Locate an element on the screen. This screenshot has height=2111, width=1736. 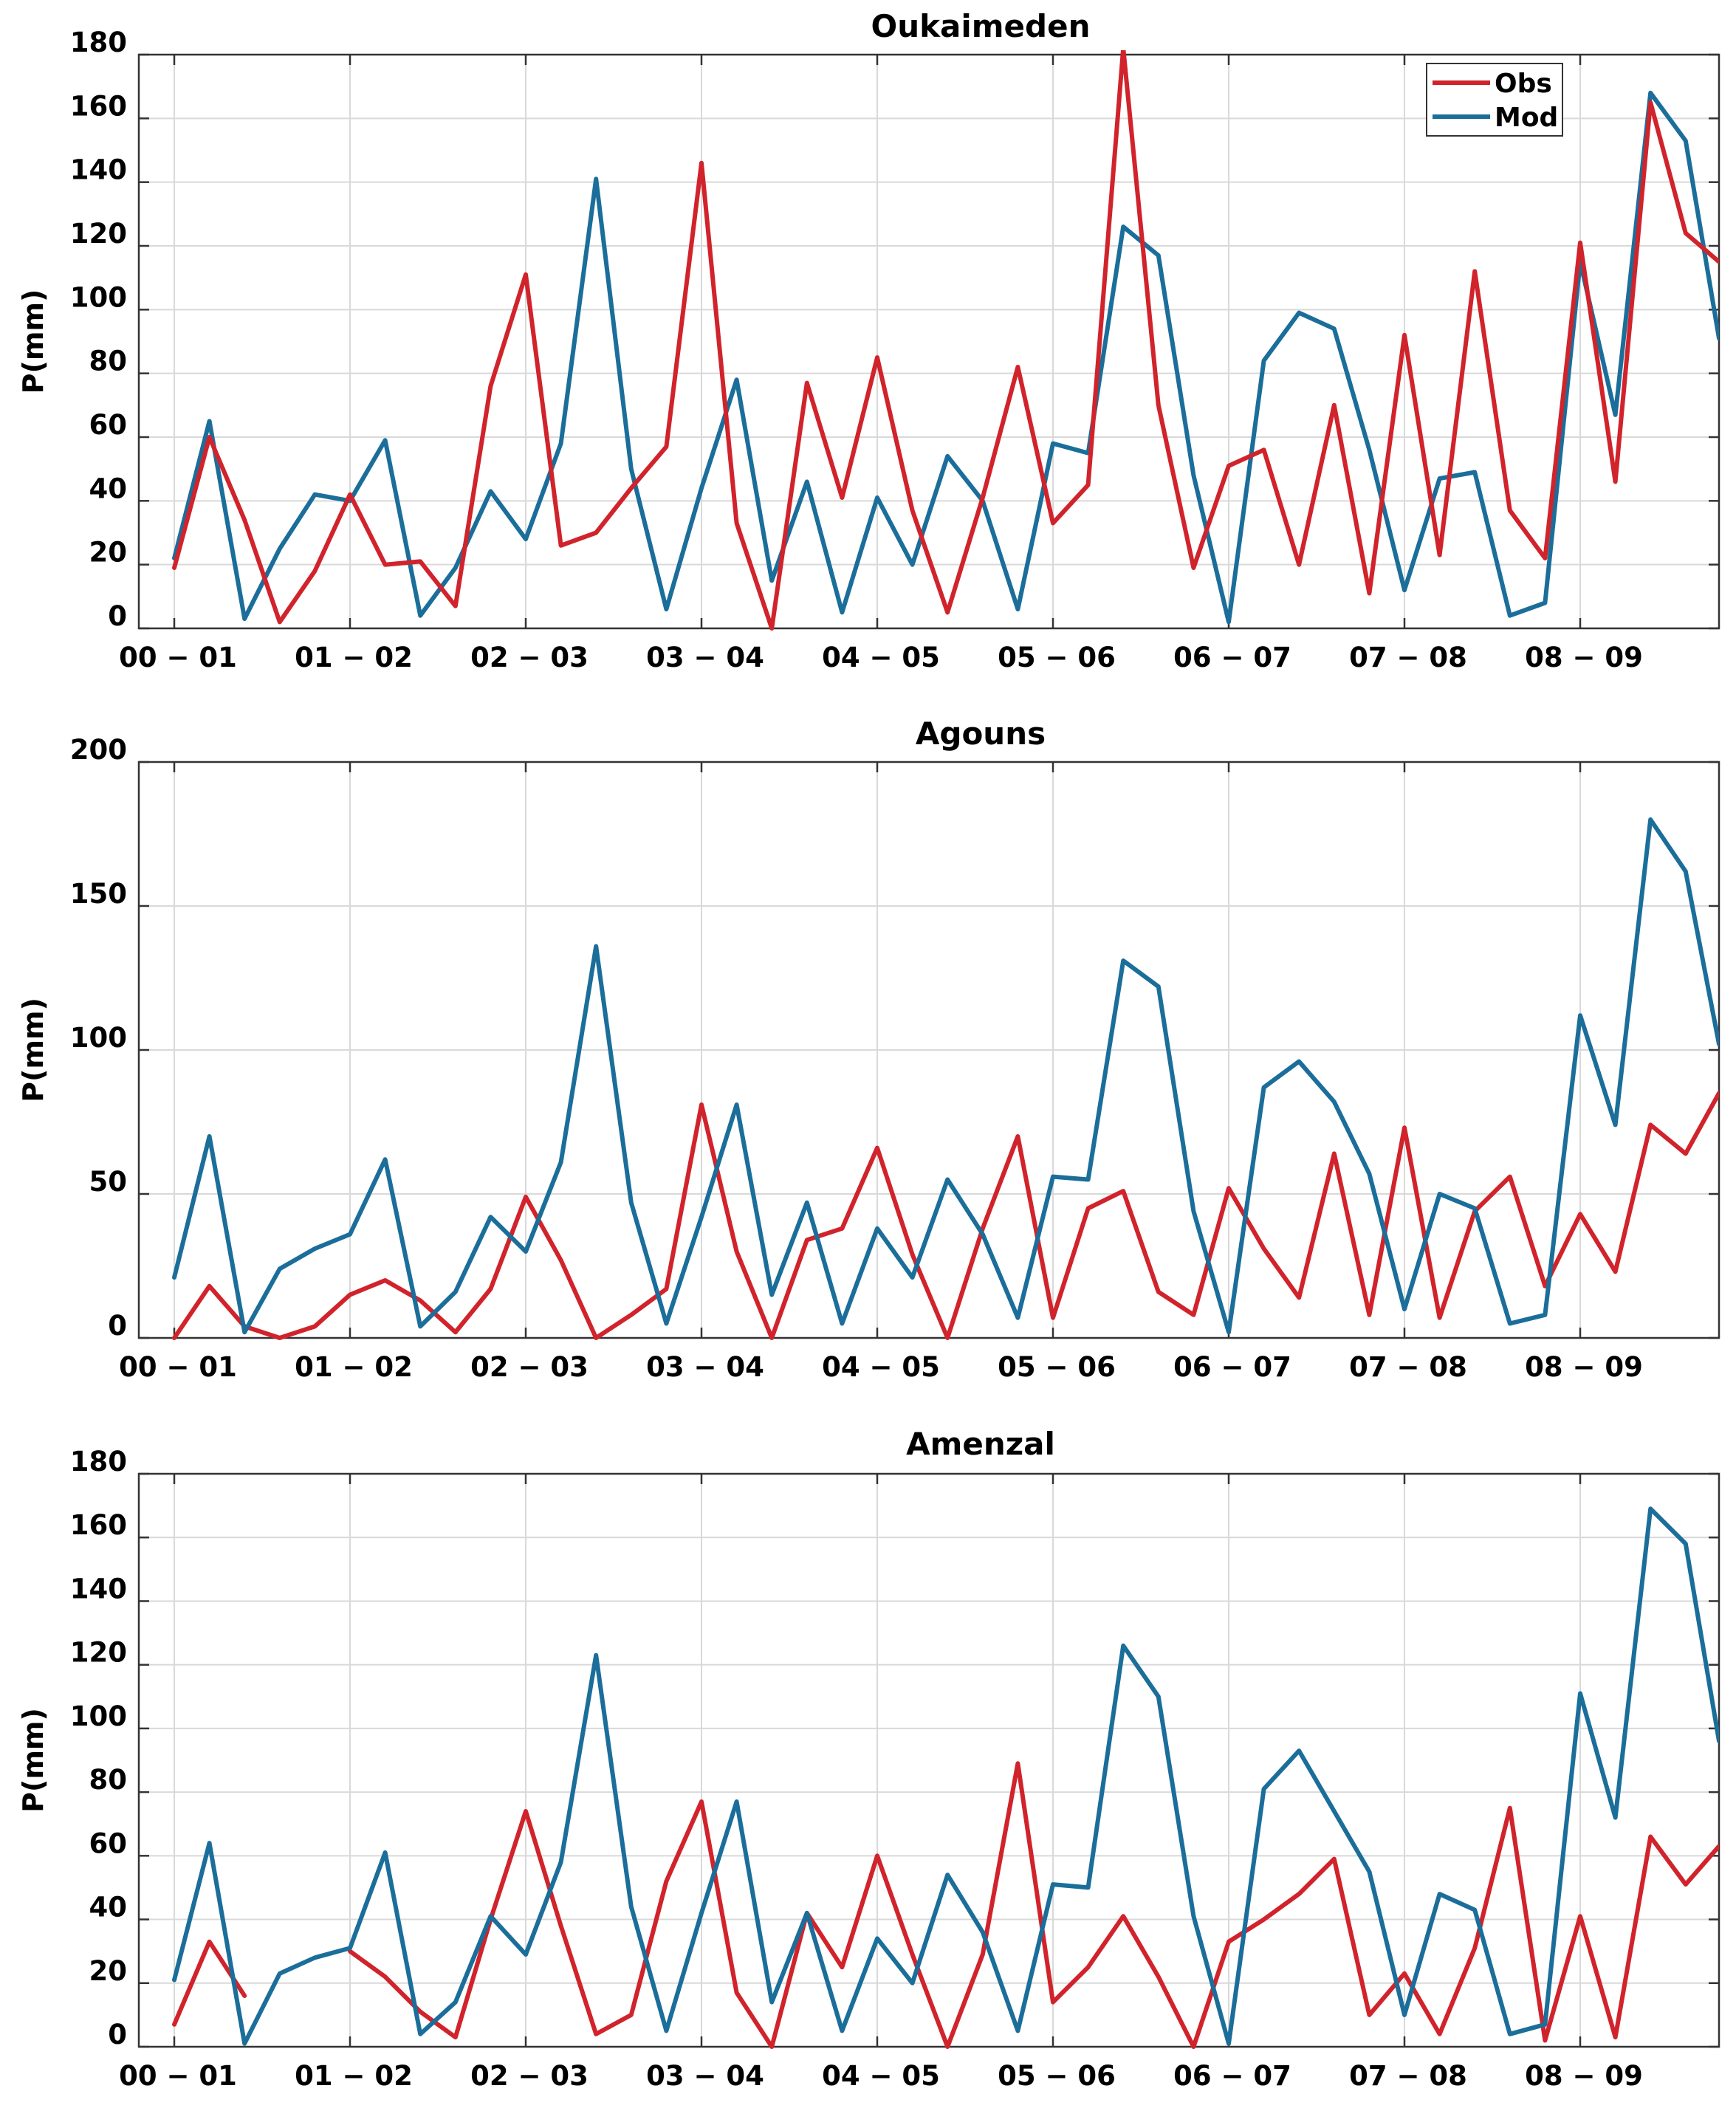
legend-box is located at coordinates (1494, 100).